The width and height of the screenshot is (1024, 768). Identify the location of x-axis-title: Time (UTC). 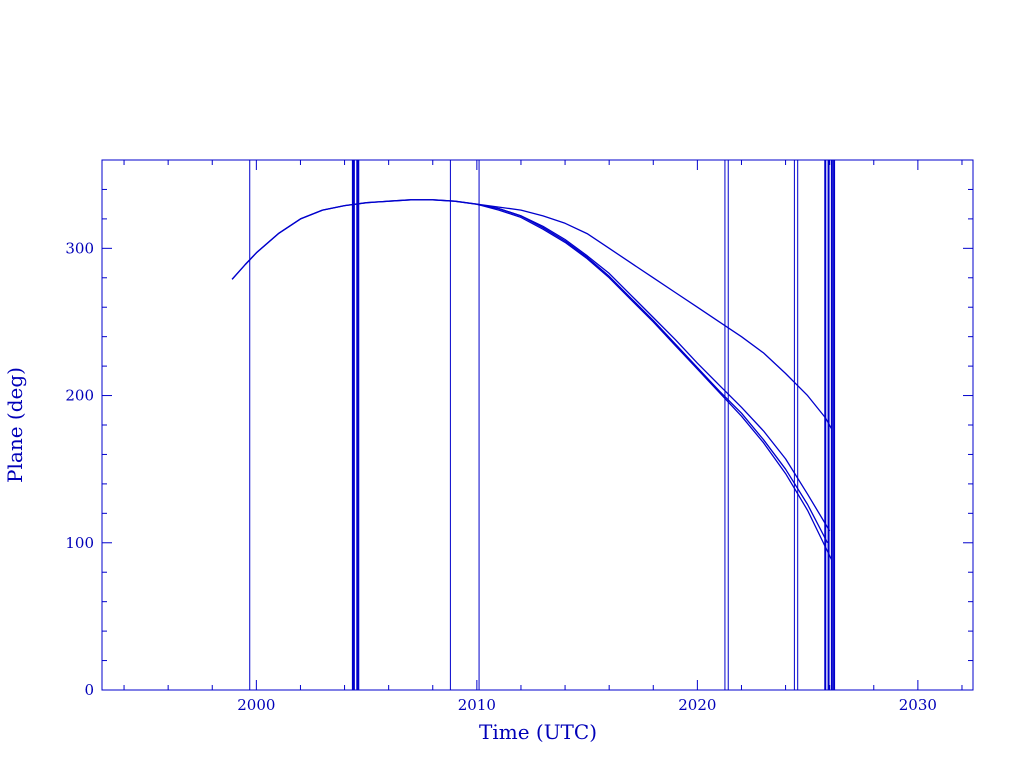
(538, 732).